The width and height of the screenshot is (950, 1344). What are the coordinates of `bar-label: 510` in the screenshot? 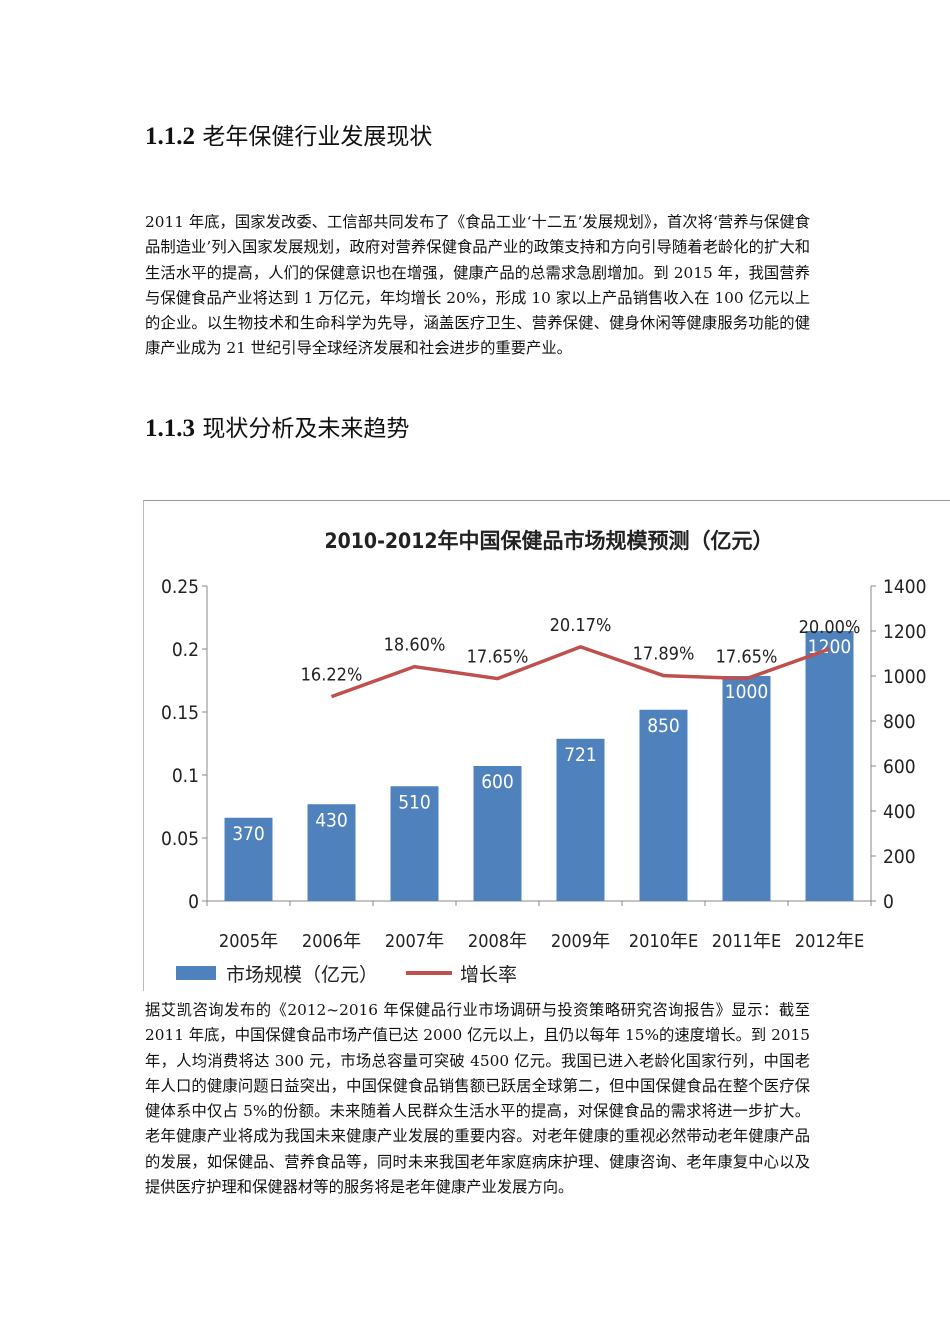 It's located at (414, 802).